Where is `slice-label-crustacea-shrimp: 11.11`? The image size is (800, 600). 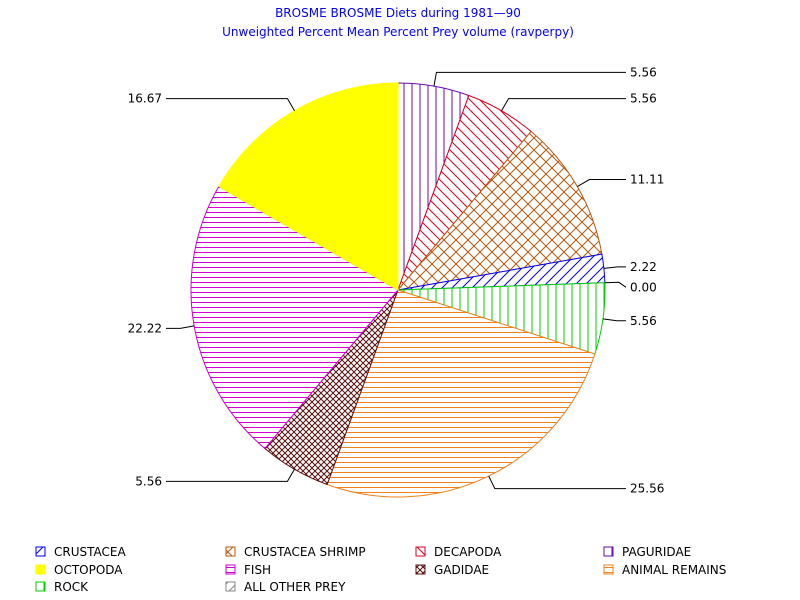 slice-label-crustacea-shrimp: 11.11 is located at coordinates (647, 180).